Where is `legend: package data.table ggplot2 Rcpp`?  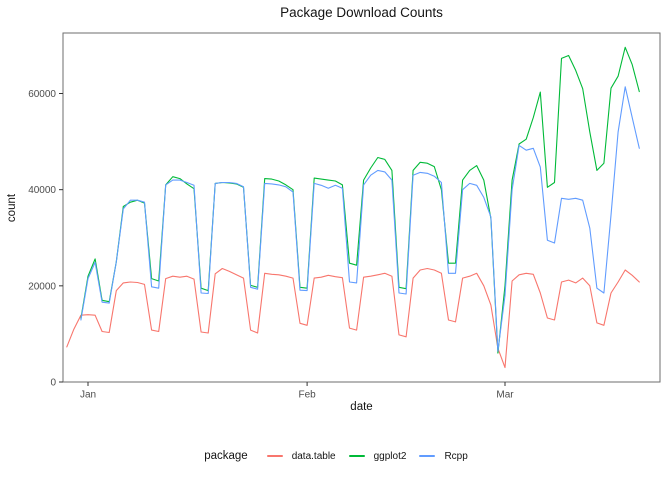 legend: package data.table ggplot2 Rcpp is located at coordinates (336, 456).